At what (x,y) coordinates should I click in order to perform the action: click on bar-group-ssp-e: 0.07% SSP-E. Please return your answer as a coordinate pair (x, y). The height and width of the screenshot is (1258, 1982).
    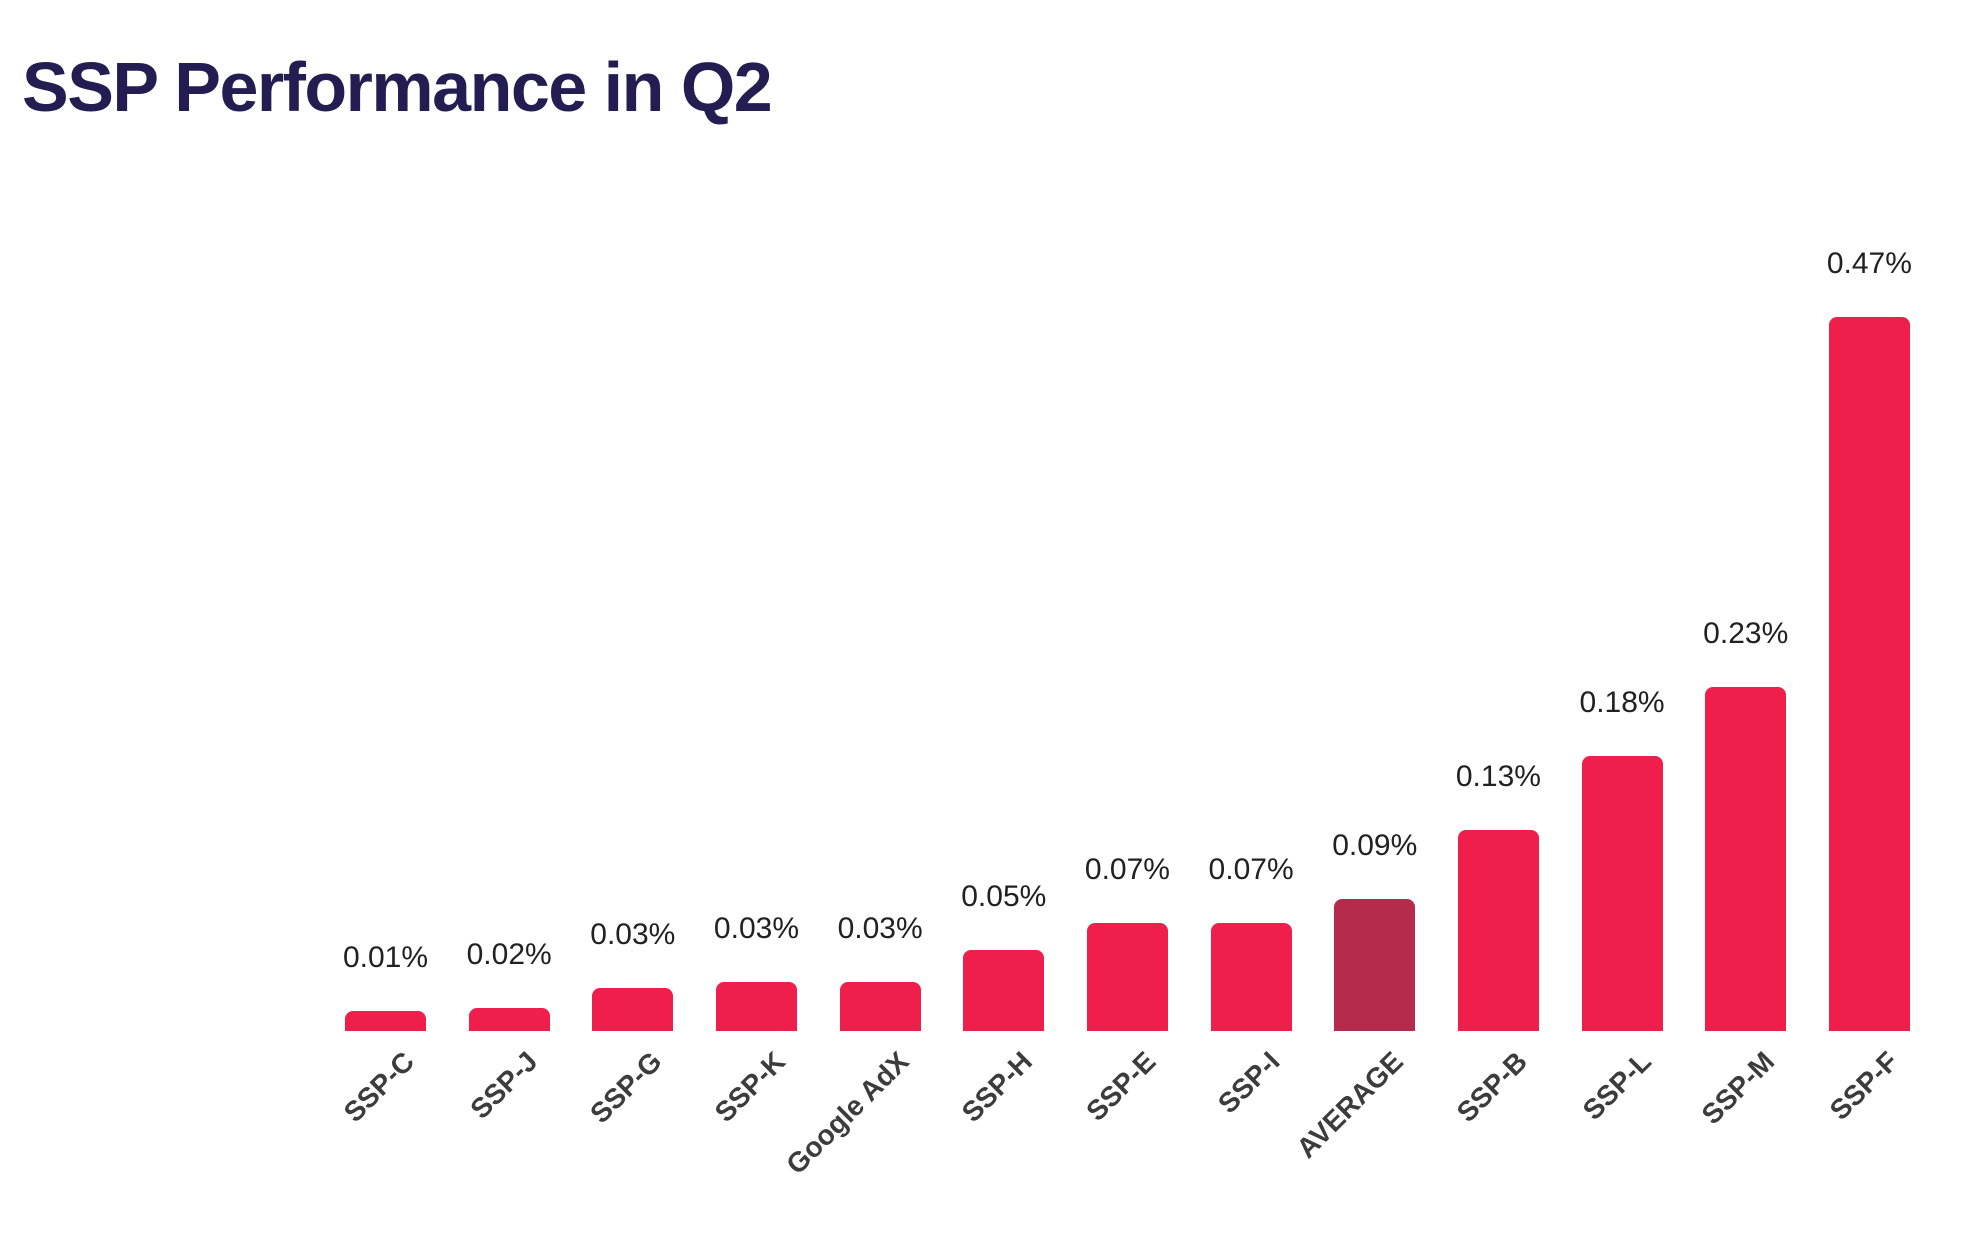
    Looking at the image, I should click on (1125, 699).